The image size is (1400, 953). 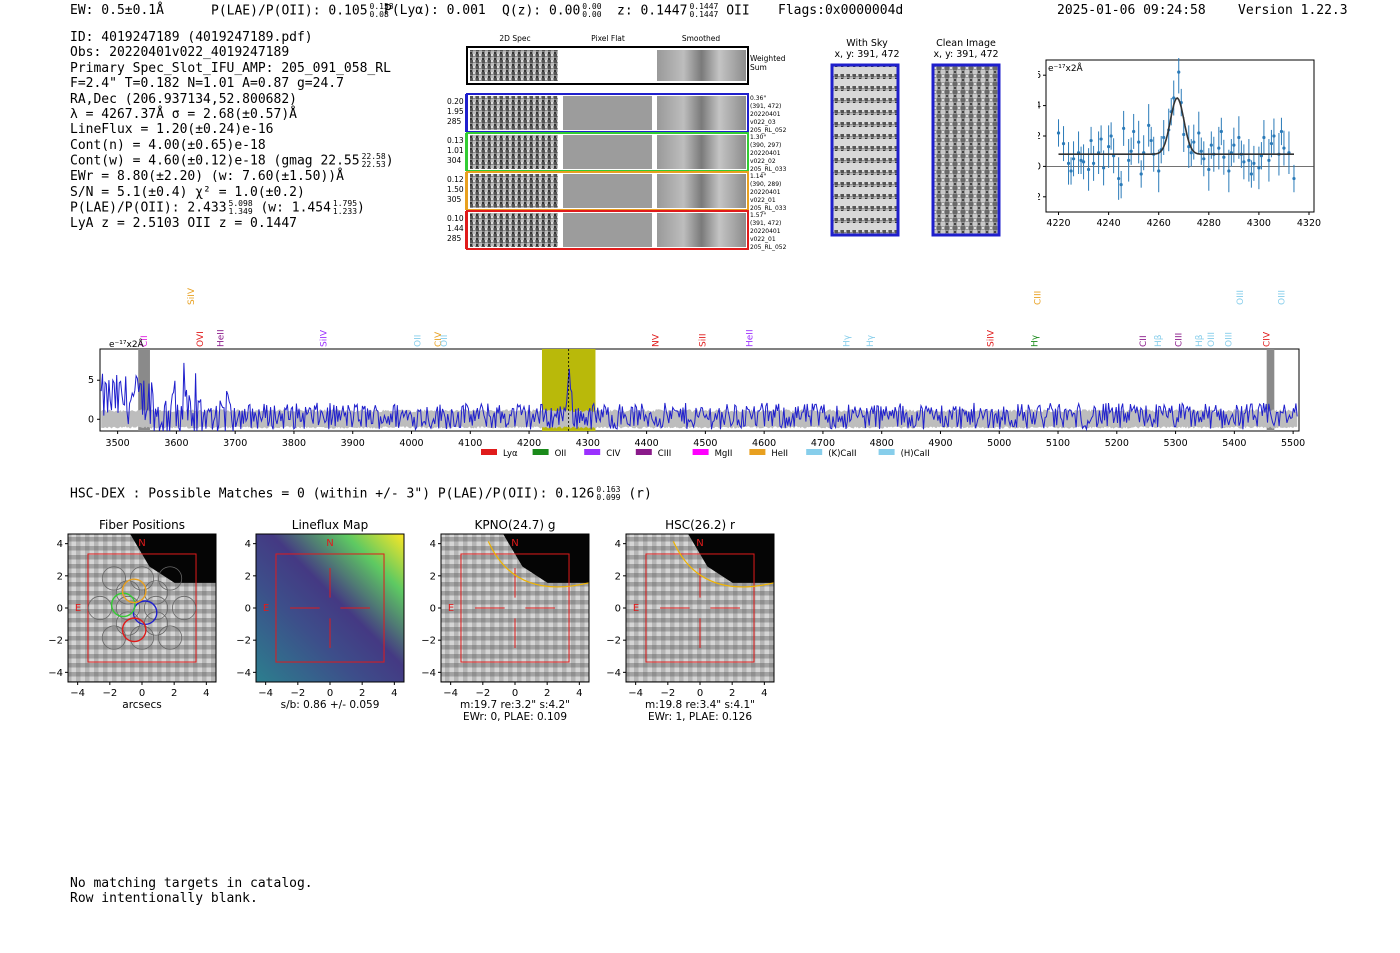 What do you see at coordinates (183, 224) in the screenshot?
I see `info-redshifts: LyA z = 2.5103 OII z = 0.1447` at bounding box center [183, 224].